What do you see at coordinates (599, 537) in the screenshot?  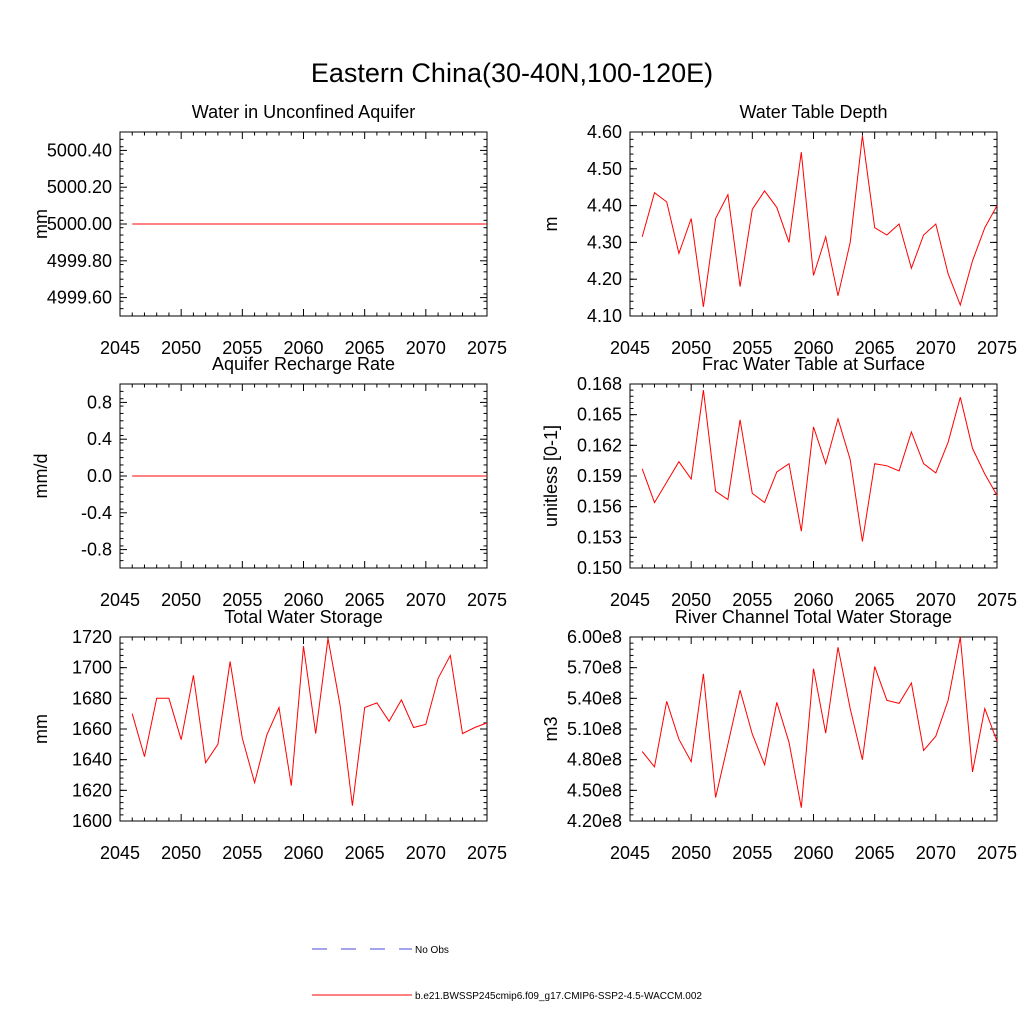 I see `y-tick-label: 0.153` at bounding box center [599, 537].